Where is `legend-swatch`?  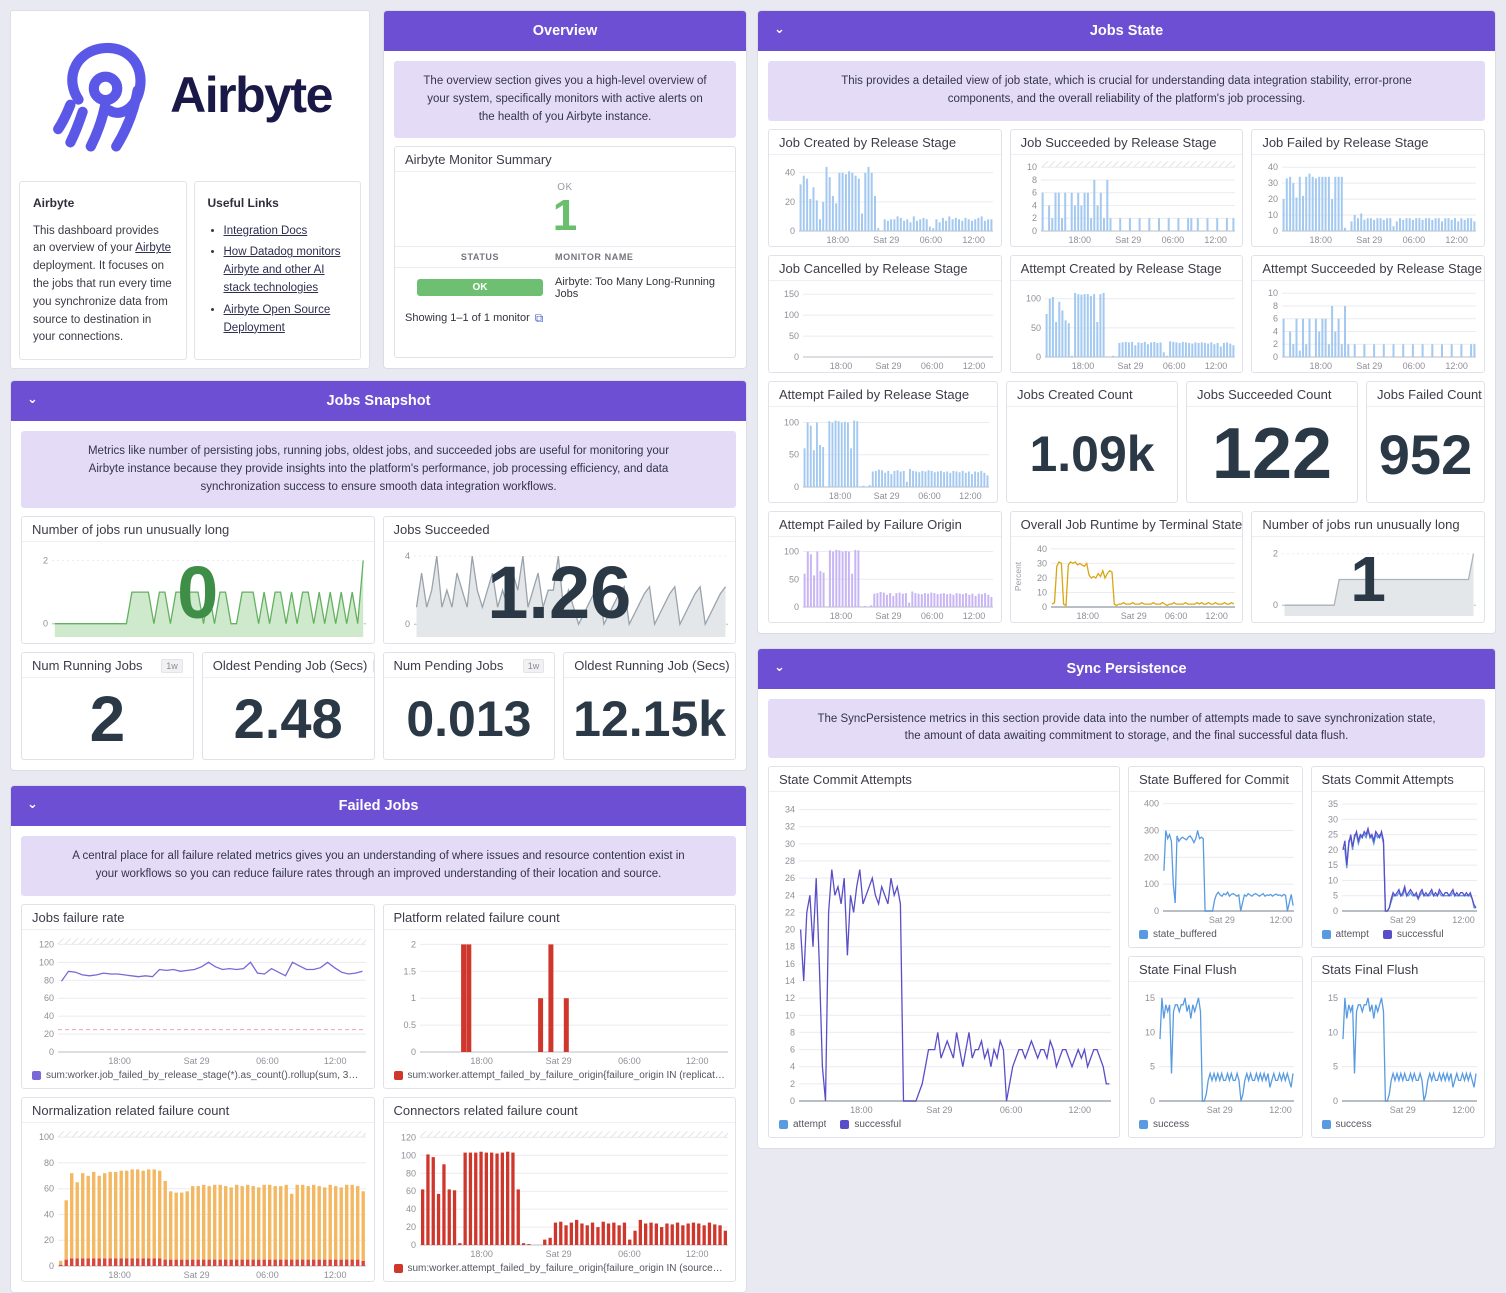 legend-swatch is located at coordinates (1143, 1124).